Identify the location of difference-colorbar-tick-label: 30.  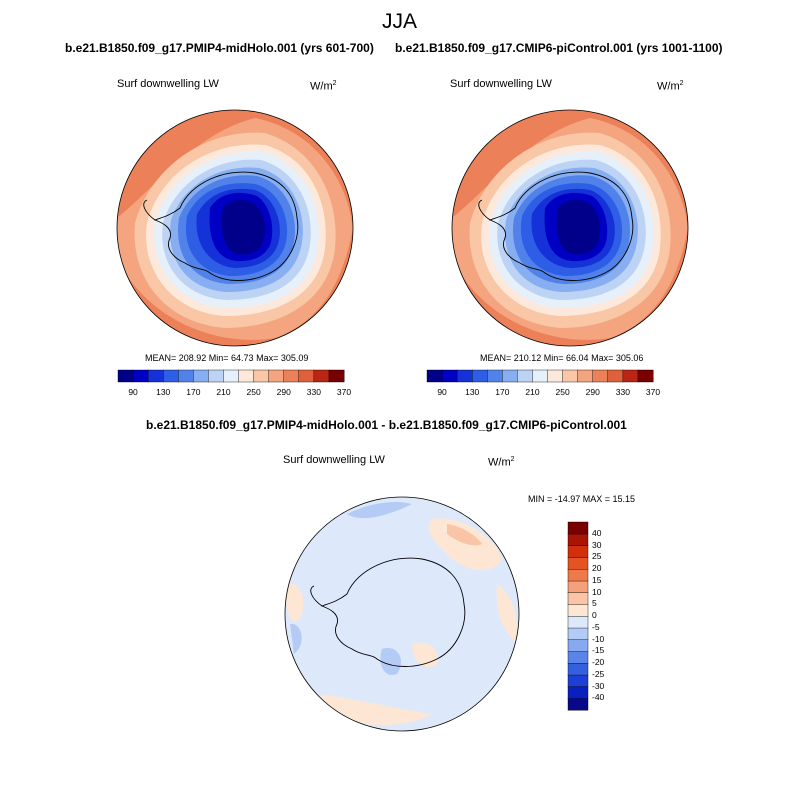
(597, 544).